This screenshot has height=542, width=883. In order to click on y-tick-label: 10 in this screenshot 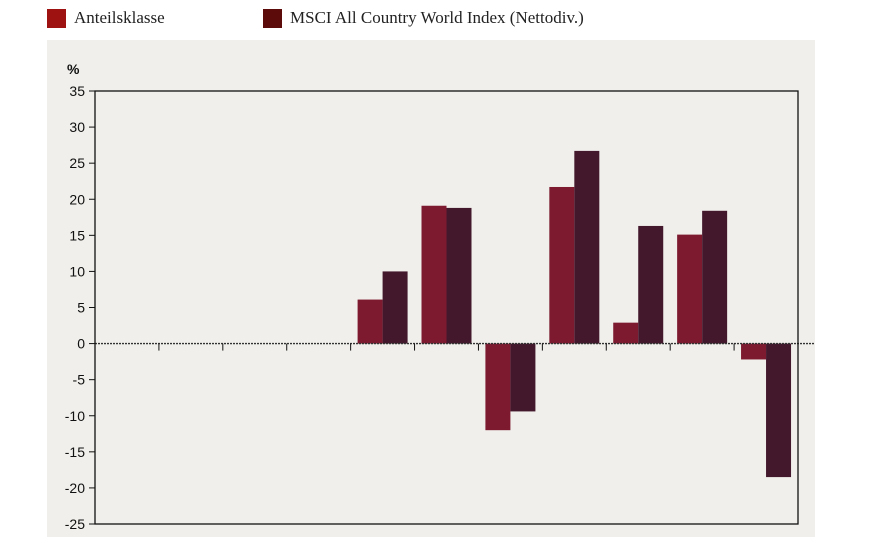, I will do `click(77, 271)`.